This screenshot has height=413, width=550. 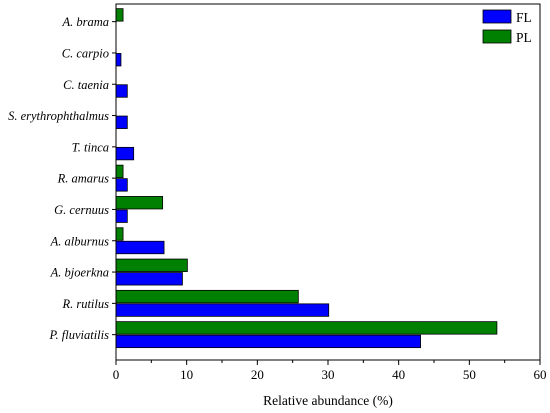 What do you see at coordinates (79, 273) in the screenshot?
I see `category-label: A. bjoerkna` at bounding box center [79, 273].